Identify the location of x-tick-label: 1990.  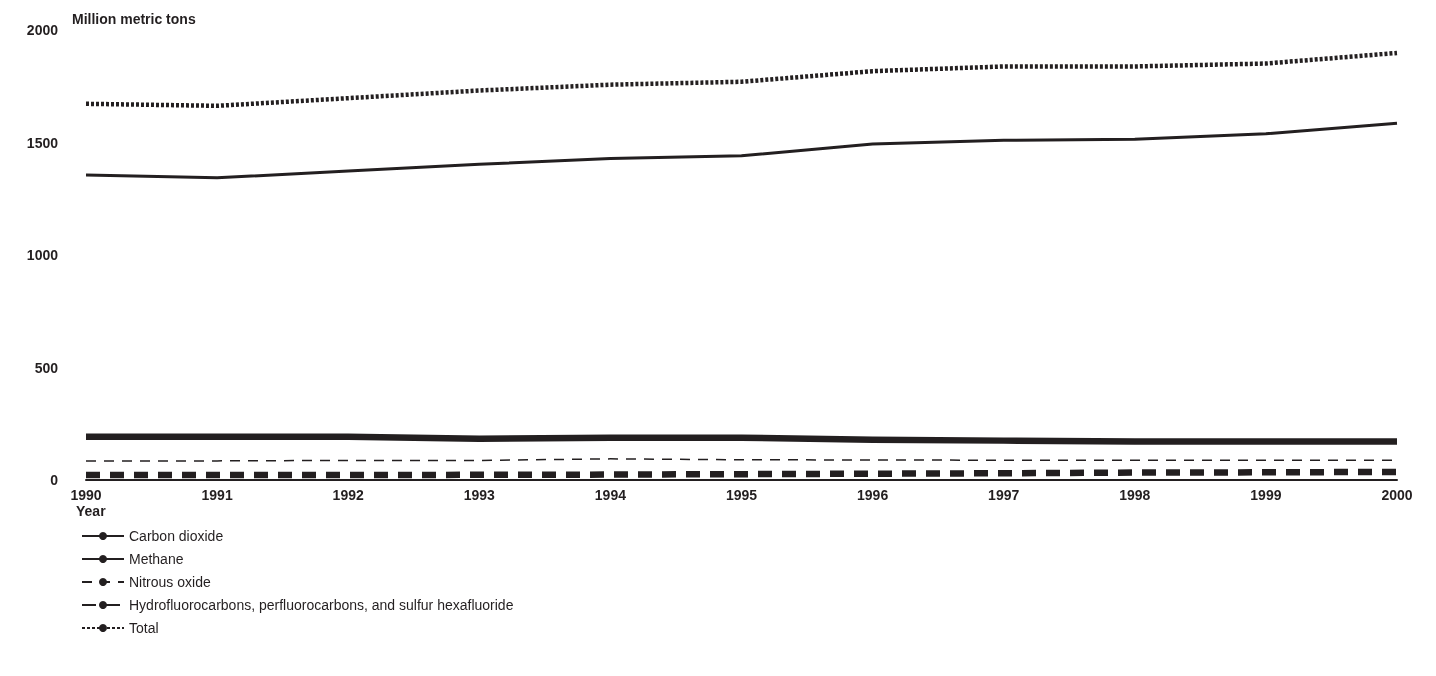
(86, 495).